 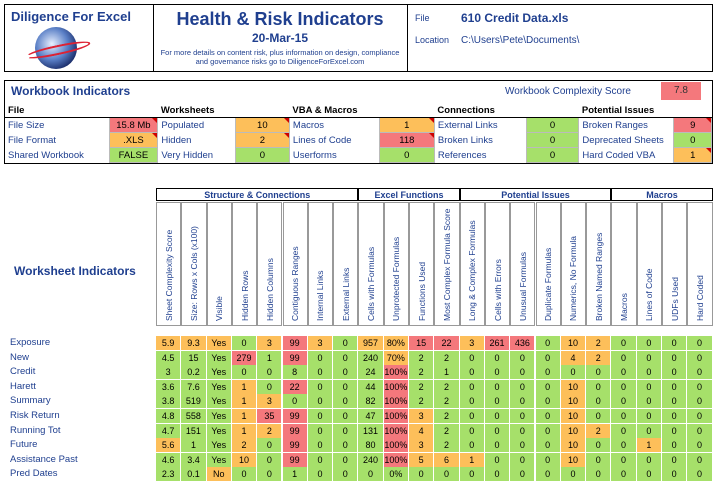 I want to click on table-cell: 436, so click(x=523, y=343).